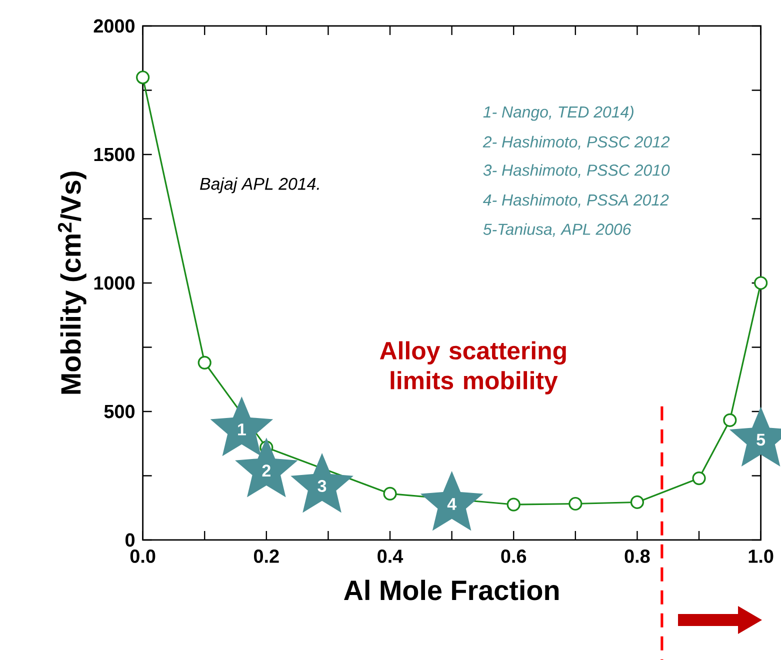  Describe the element at coordinates (473, 367) in the screenshot. I see `annotation: Alloy scattering limits mobility` at that location.